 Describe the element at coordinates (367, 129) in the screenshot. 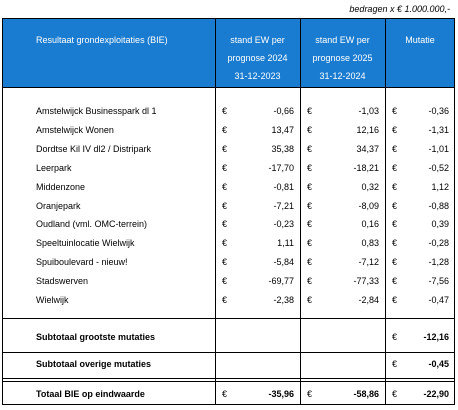

I see `value: 12,16` at that location.